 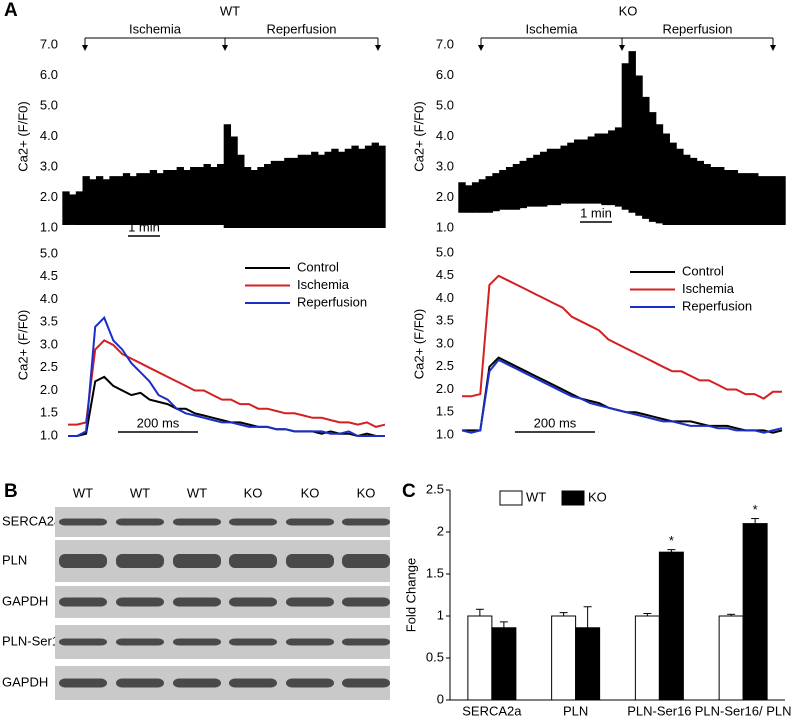 I want to click on panel-label: A, so click(x=11, y=10).